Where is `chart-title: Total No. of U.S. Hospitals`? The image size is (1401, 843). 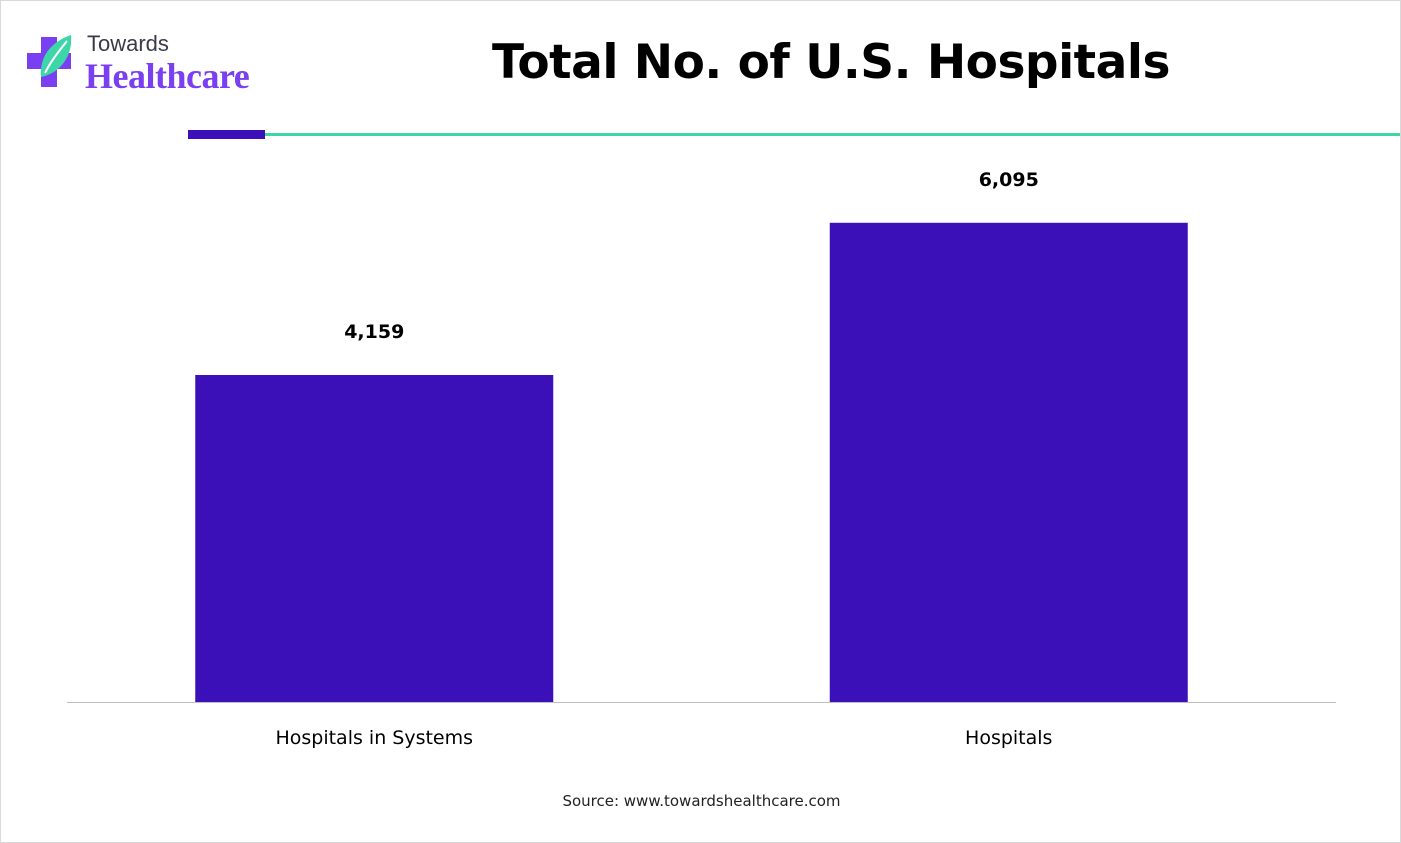 chart-title: Total No. of U.S. Hospitals is located at coordinates (831, 62).